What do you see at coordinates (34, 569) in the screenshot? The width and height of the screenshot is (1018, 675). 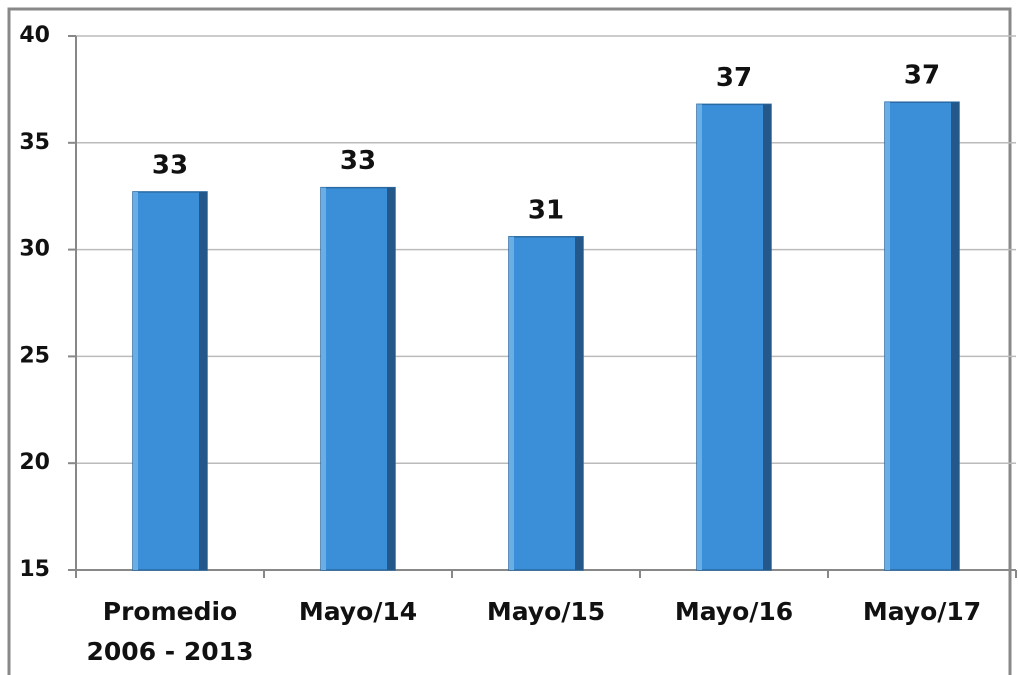 I see `y-tick-label: 15` at bounding box center [34, 569].